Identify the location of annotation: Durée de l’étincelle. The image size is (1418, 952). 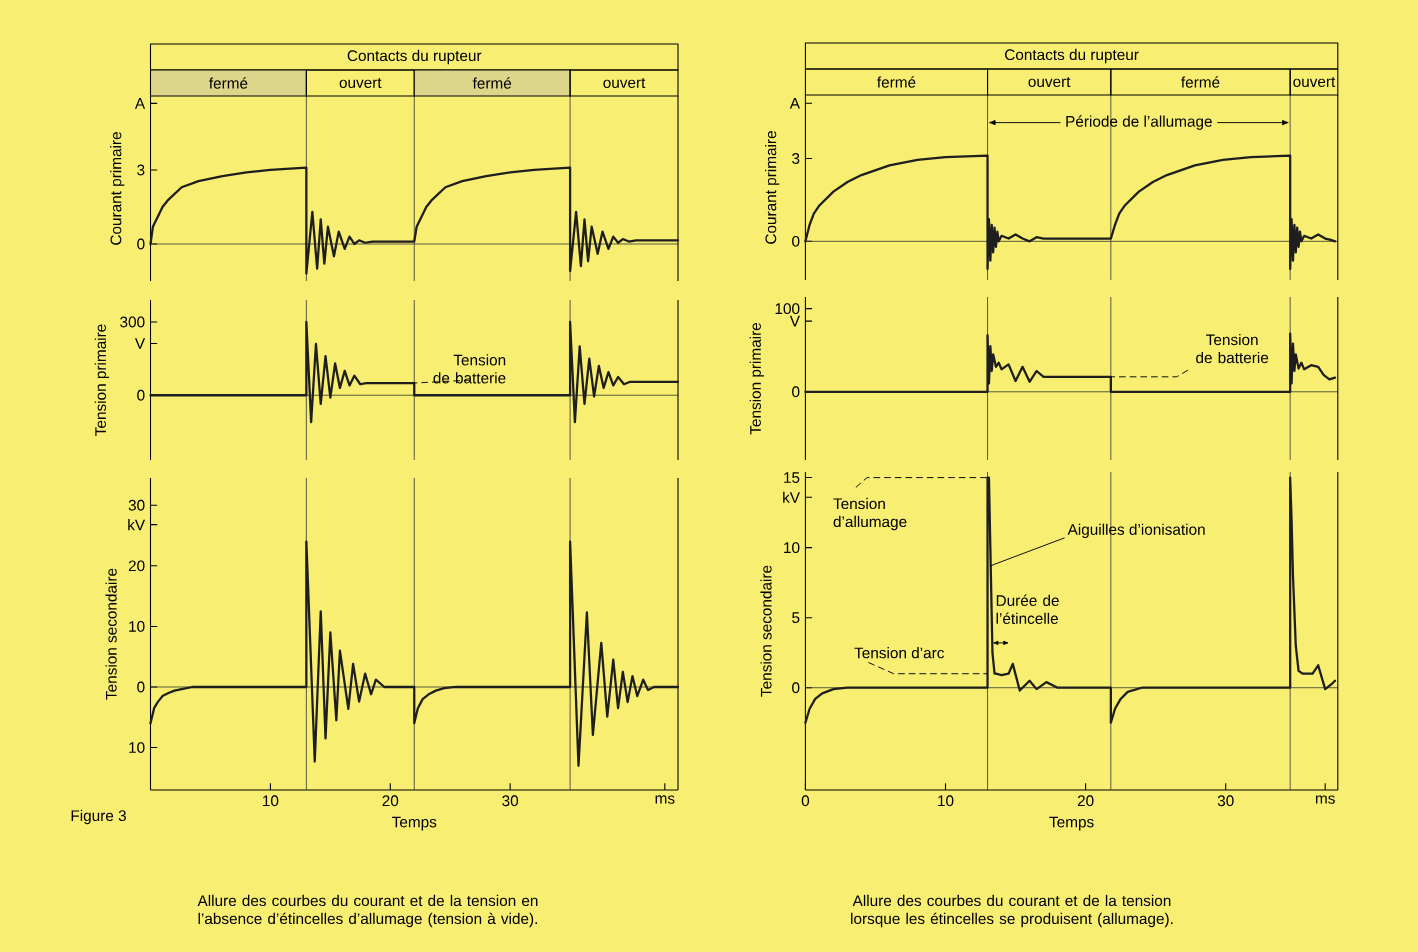
(1027, 609).